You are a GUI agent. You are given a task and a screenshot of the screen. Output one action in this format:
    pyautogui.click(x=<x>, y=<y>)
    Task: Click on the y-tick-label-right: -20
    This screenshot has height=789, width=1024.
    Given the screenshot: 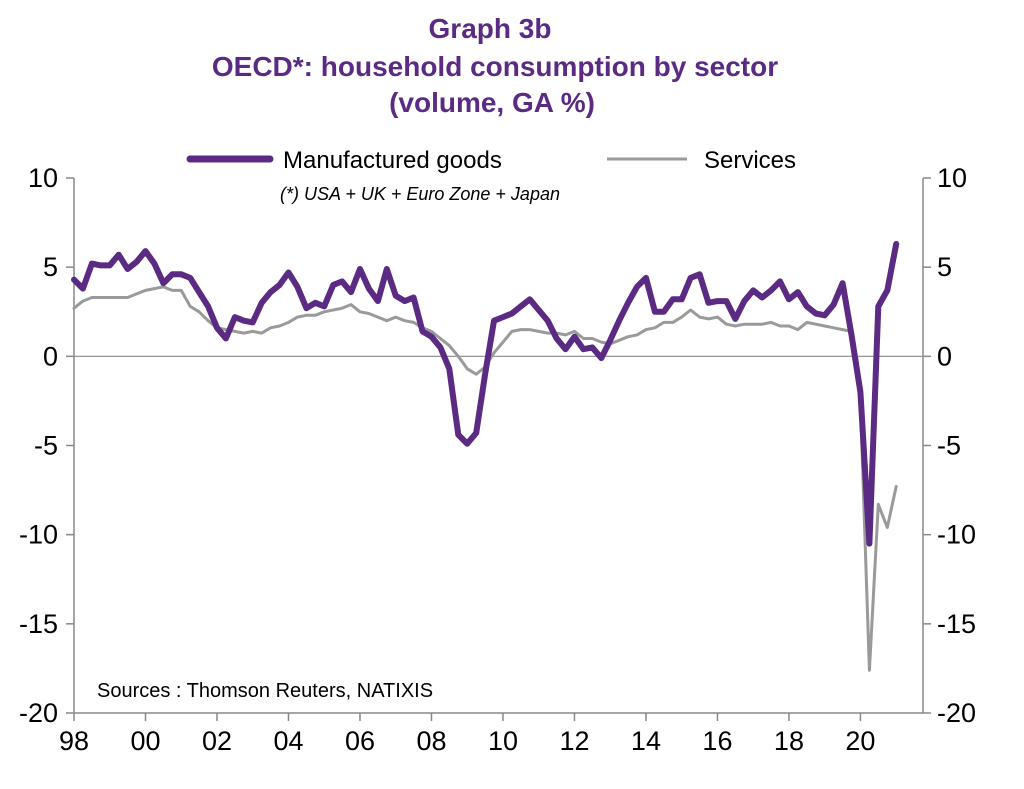 What is the action you would take?
    pyautogui.click(x=956, y=713)
    